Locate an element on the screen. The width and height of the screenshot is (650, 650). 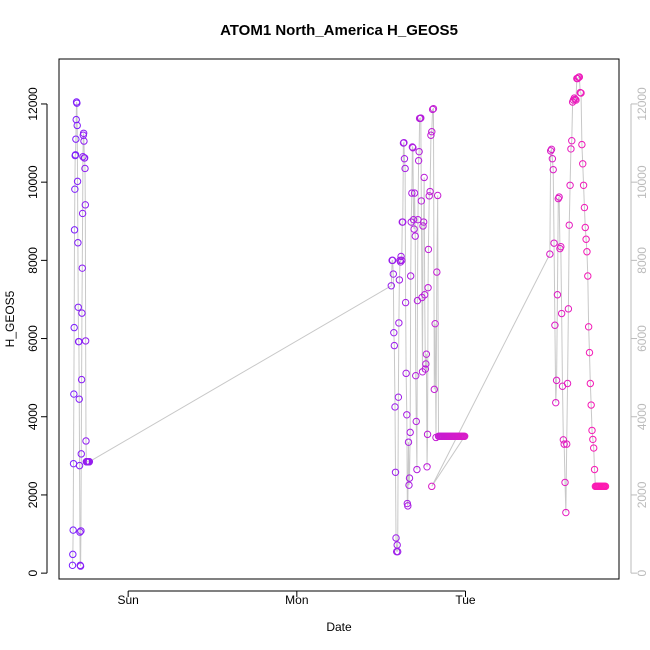
y-tick-label-right: 6000 is located at coordinates (642, 338).